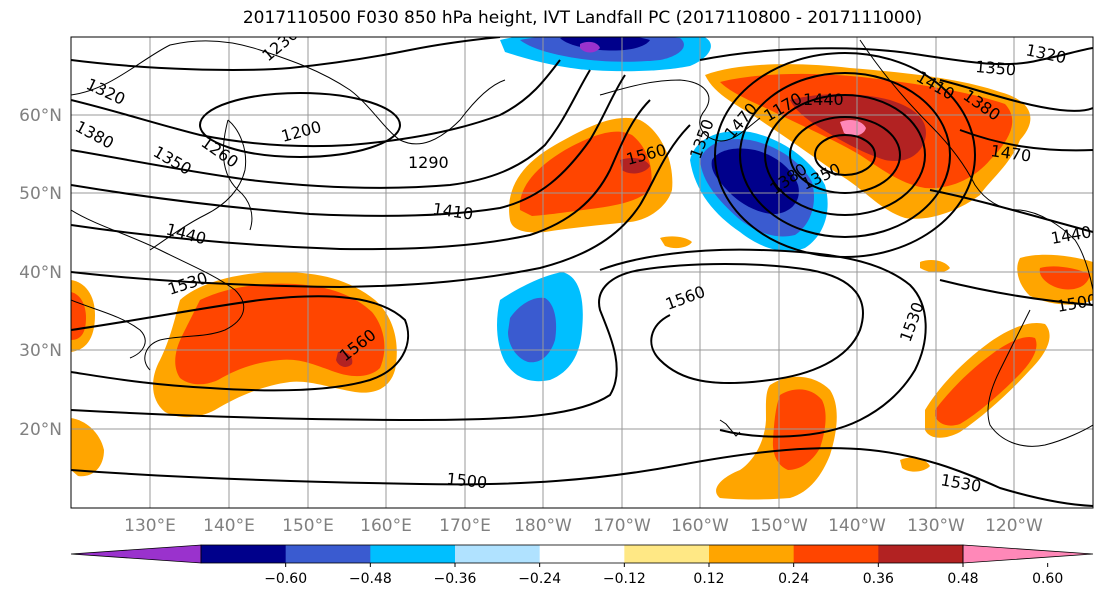 The image size is (1105, 601). Describe the element at coordinates (622, 526) in the screenshot. I see `longitude-label: 170°W` at that location.